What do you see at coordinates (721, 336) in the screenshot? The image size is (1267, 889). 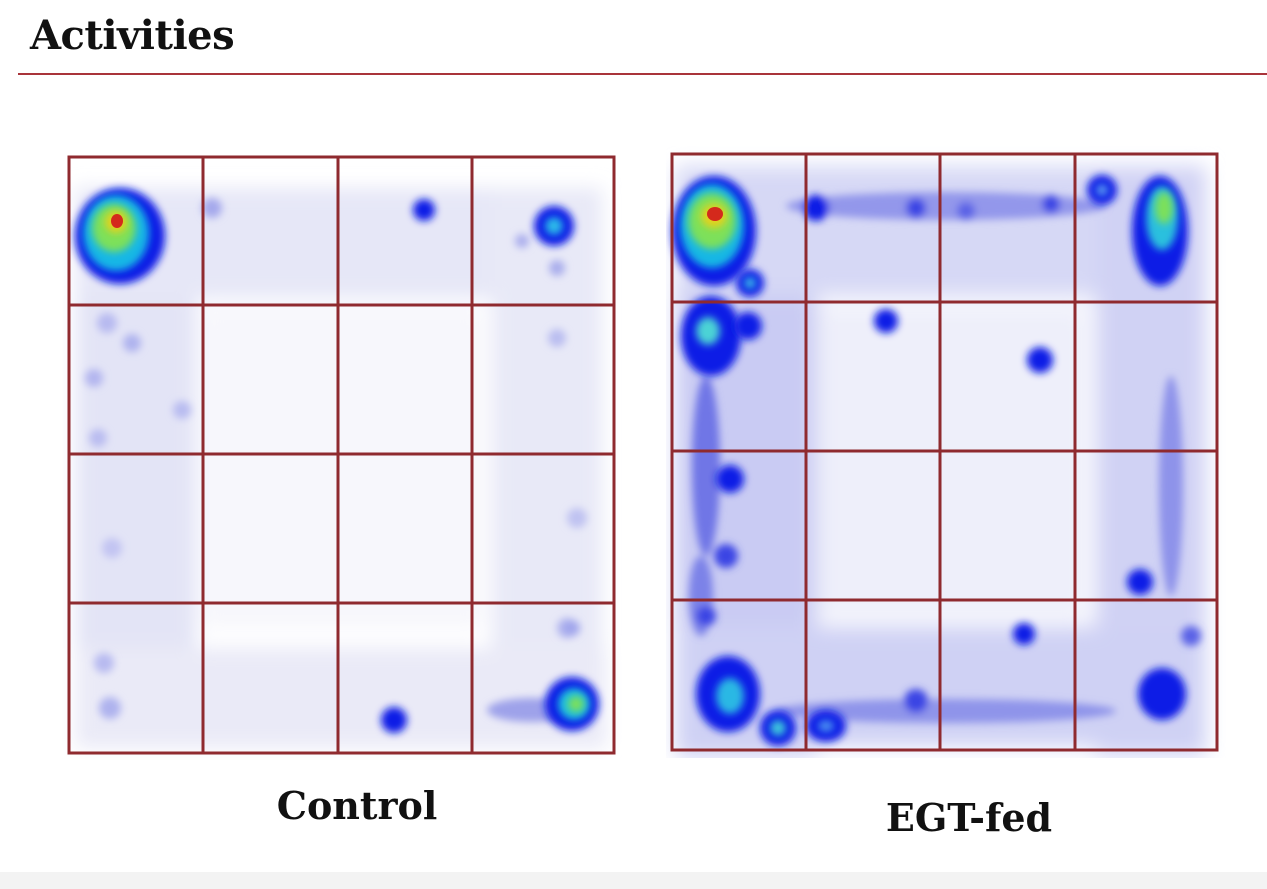 I see `hotspot-left-upper` at bounding box center [721, 336].